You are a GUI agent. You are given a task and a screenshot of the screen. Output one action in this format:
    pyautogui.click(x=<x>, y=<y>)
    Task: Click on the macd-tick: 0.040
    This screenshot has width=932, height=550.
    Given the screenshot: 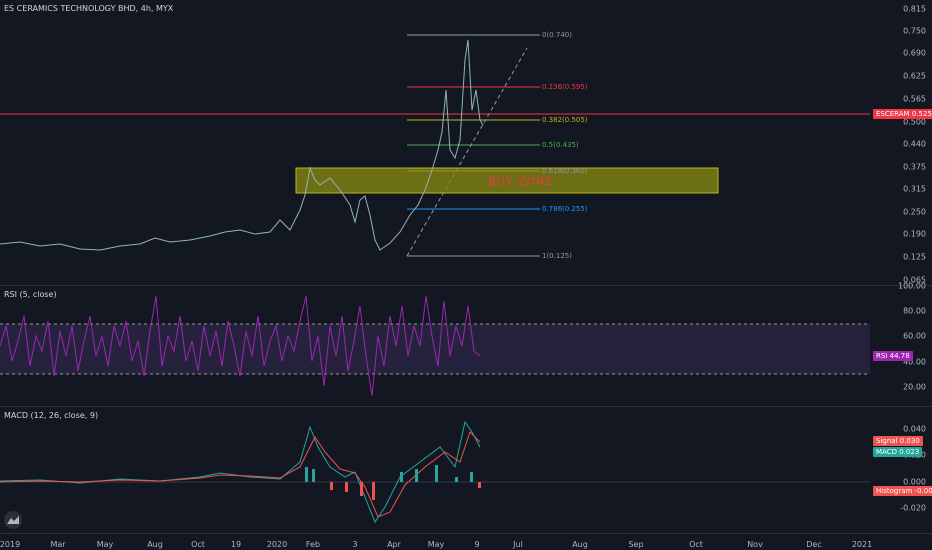 What is the action you would take?
    pyautogui.click(x=914, y=429)
    